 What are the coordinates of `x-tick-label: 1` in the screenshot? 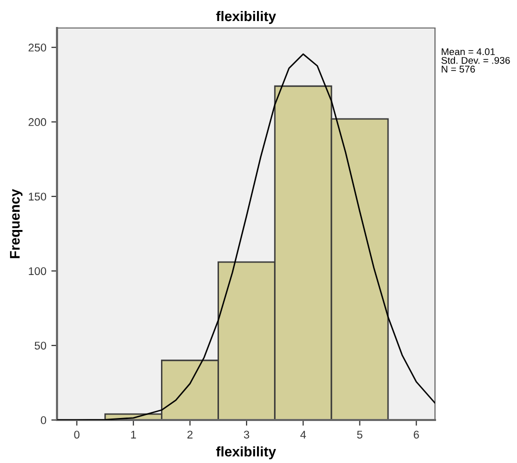 It's located at (133, 434).